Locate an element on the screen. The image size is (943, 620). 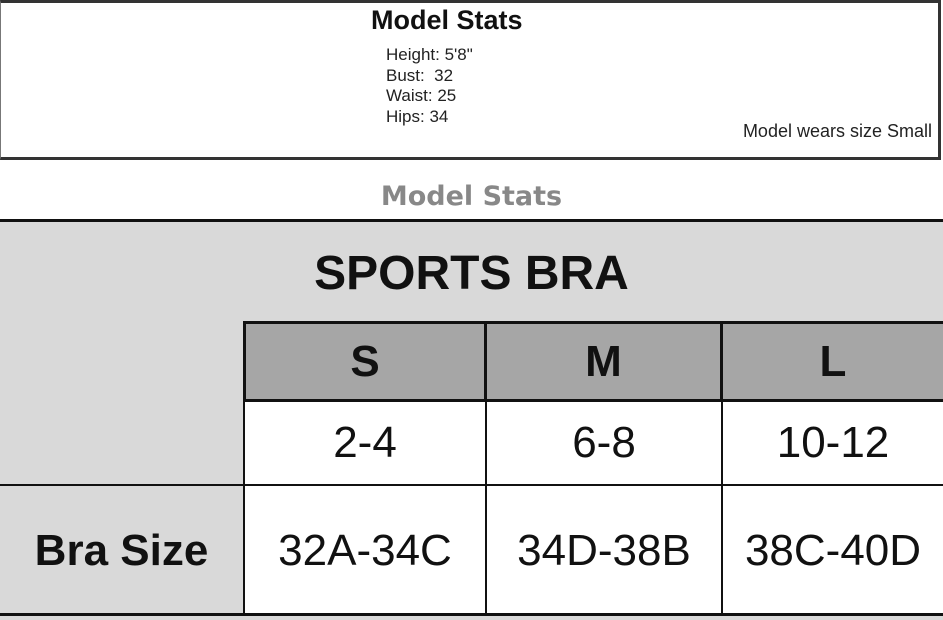
column-header-m: M is located at coordinates (603, 361).